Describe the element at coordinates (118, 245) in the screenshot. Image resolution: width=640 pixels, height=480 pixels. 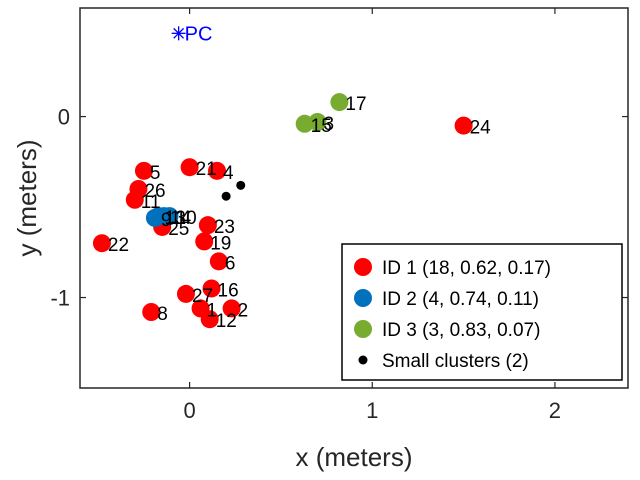
I see `point-id-label: 22` at that location.